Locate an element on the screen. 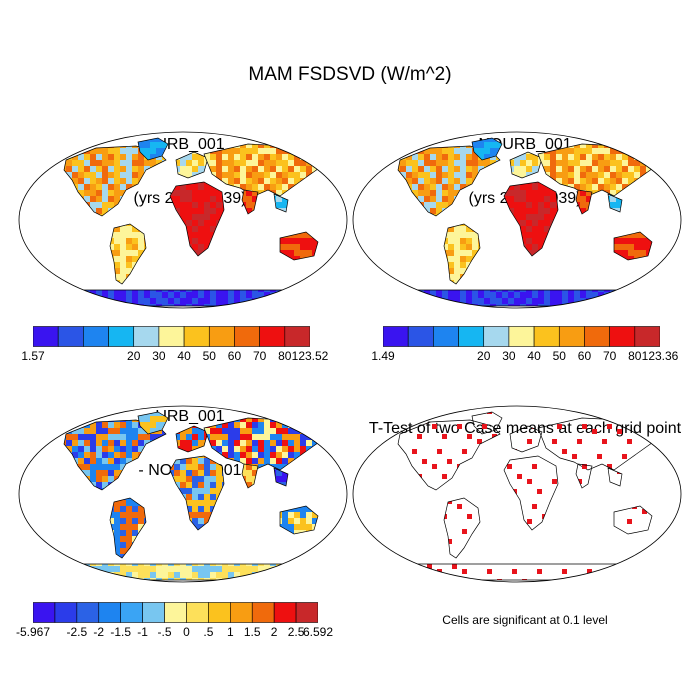  map-diff-greenland-coast is located at coordinates (153, 423).